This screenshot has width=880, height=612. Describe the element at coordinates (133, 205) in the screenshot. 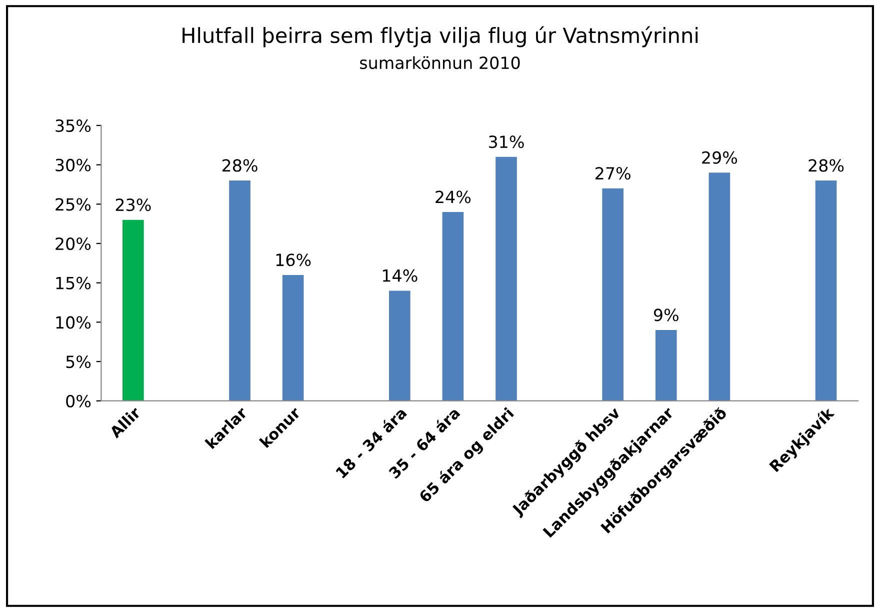

I see `data-label: 23%` at that location.